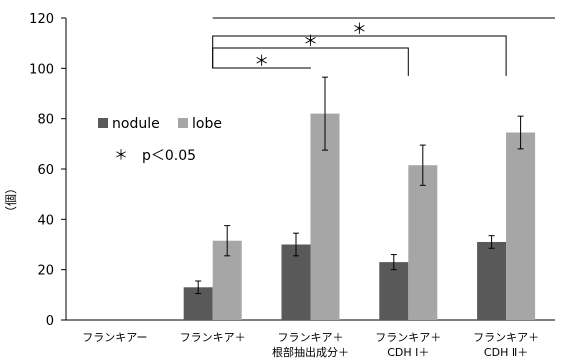 The width and height of the screenshot is (561, 362). Describe the element at coordinates (183, 123) in the screenshot. I see `legend-swatch-lobe` at that location.